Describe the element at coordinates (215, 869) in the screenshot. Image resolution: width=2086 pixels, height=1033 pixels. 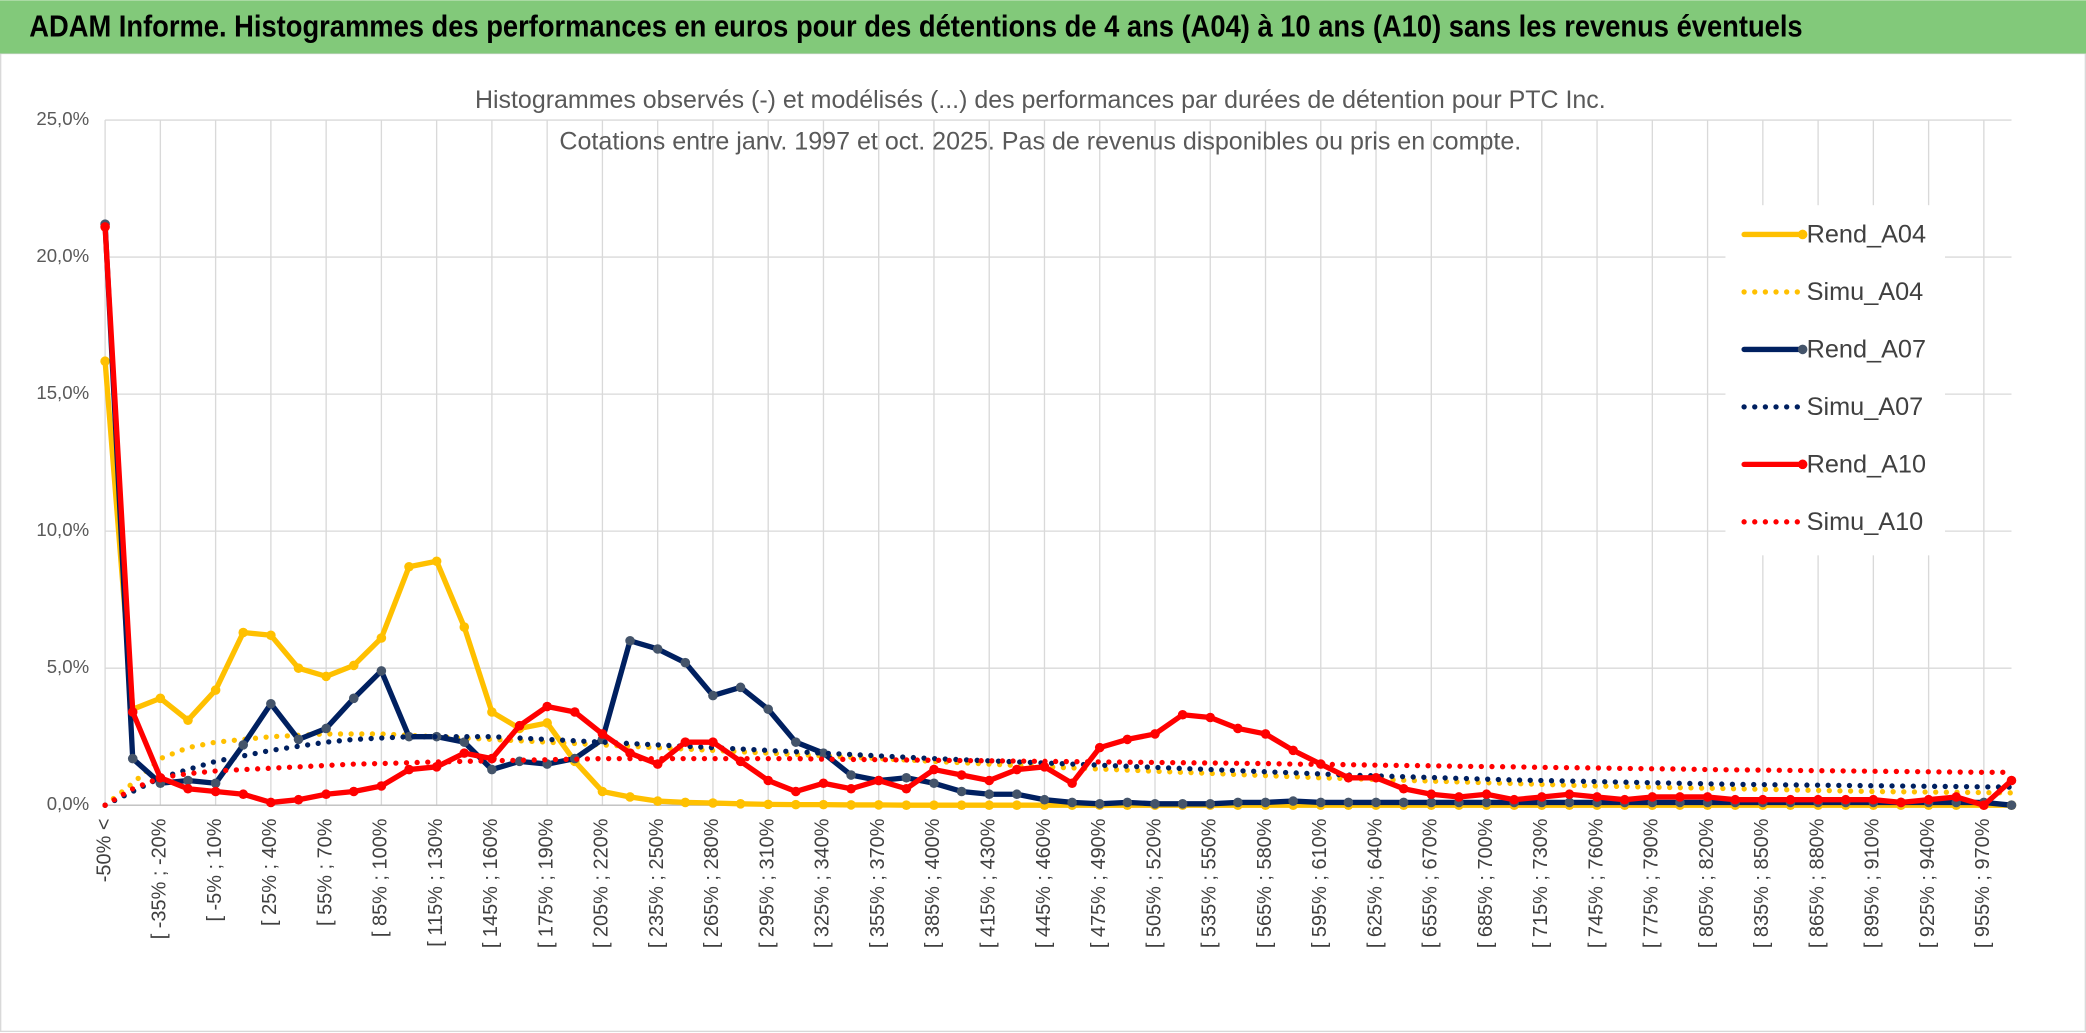
I see `x-tick-label: [ -5% ; 10%` at that location.